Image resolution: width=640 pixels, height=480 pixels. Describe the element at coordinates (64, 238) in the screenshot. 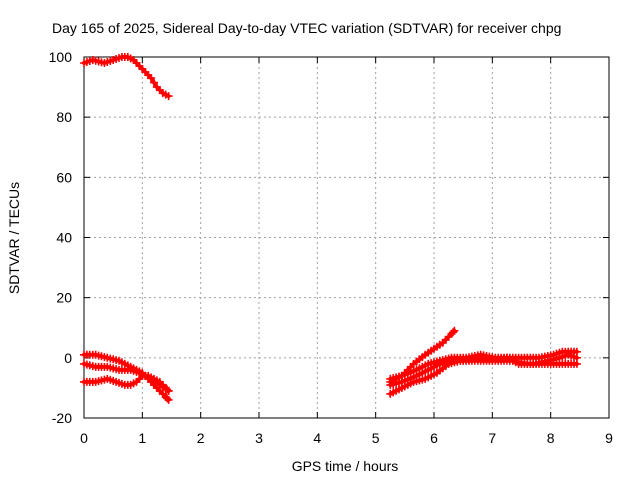

I see `y-tick-label: 40` at that location.